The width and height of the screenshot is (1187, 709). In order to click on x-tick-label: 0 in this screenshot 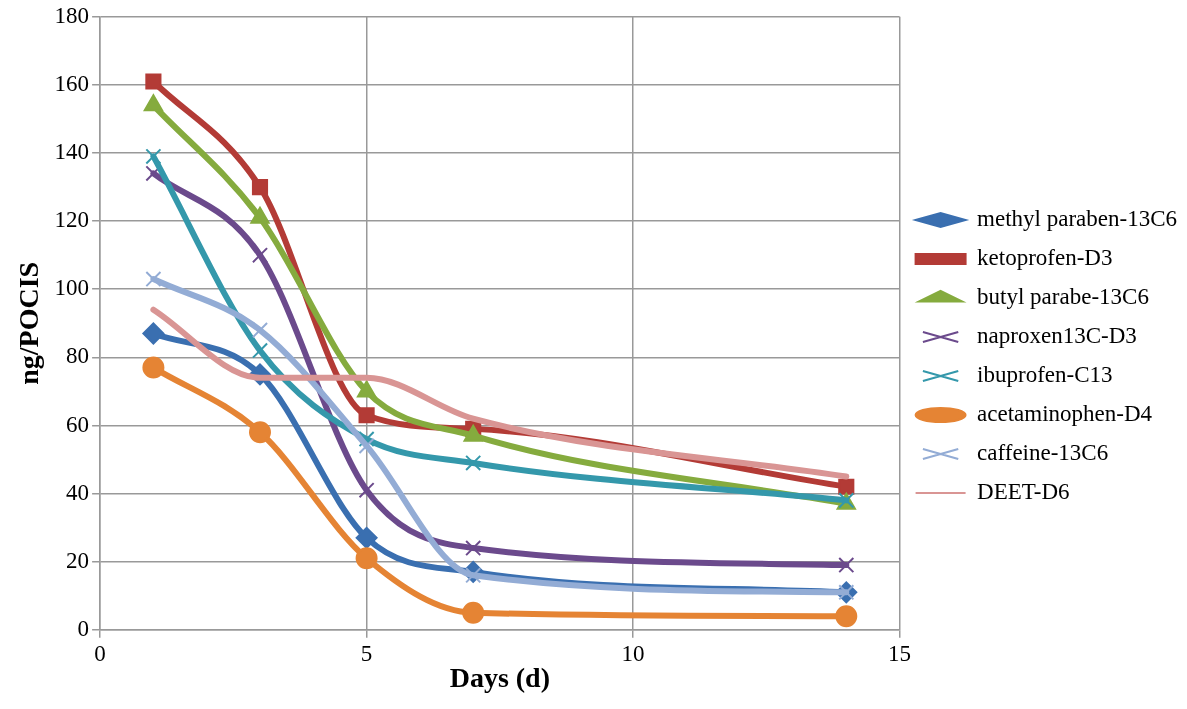, I will do `click(100, 653)`.